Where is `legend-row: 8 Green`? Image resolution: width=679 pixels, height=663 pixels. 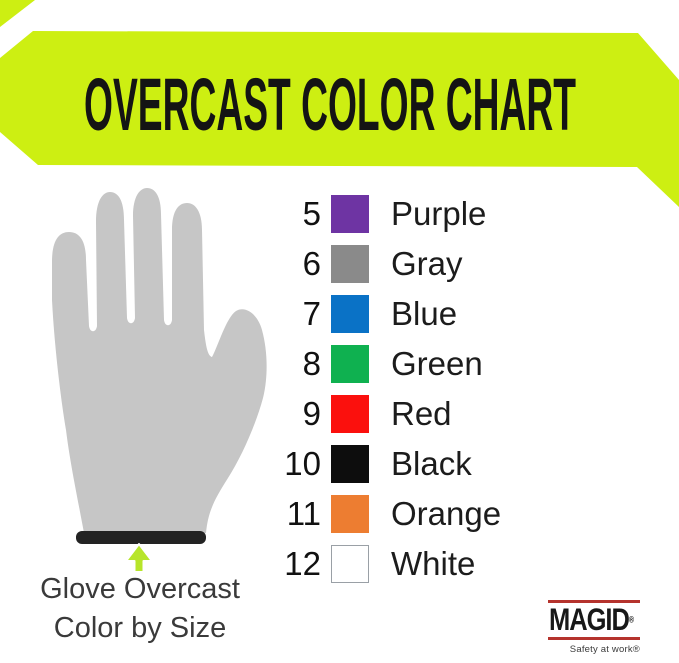 legend-row: 8 Green is located at coordinates (391, 364).